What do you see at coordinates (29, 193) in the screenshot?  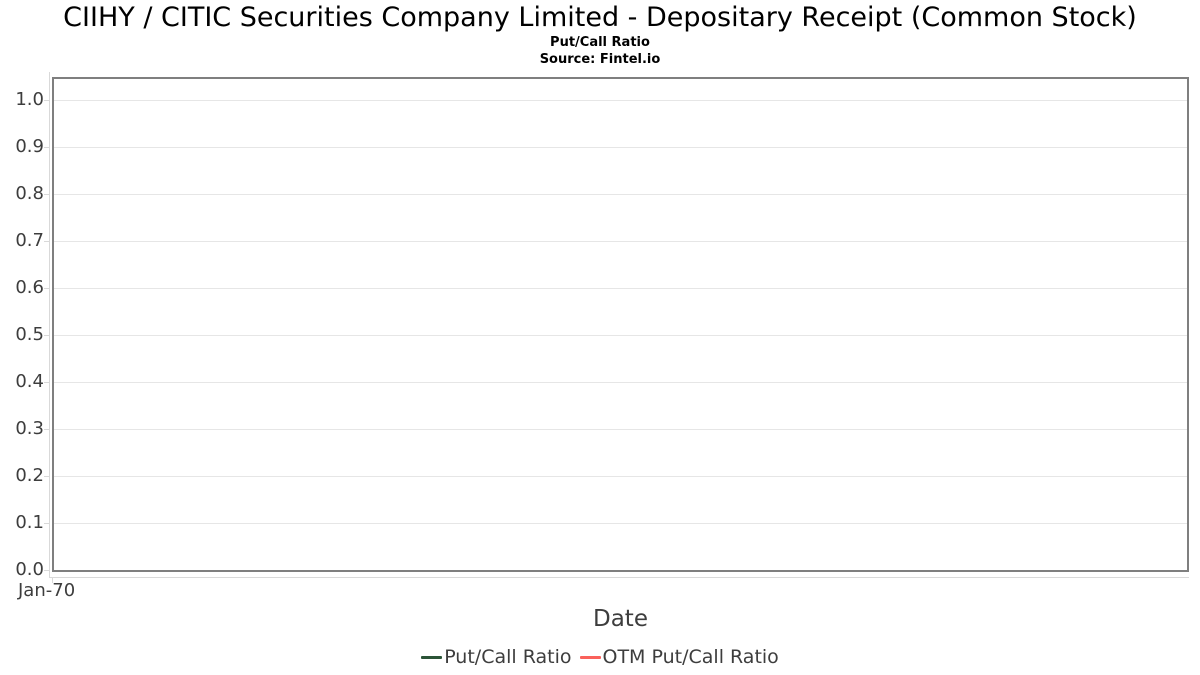 I see `y-axis-tick-label: 0.8` at bounding box center [29, 193].